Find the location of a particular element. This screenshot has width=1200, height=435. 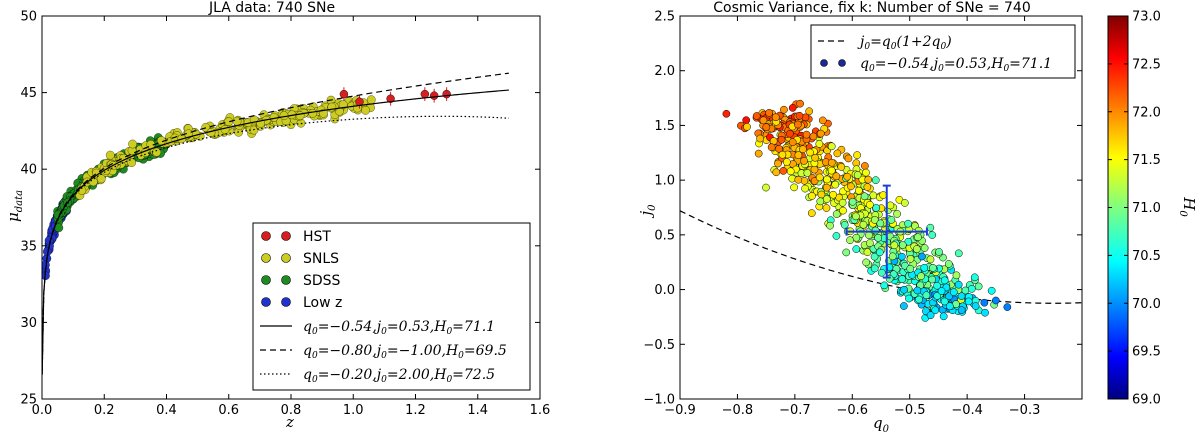

legend: HST SNLS SDSS Low z q0=−0.54,j0=0.53,H is located at coordinates (391, 306).